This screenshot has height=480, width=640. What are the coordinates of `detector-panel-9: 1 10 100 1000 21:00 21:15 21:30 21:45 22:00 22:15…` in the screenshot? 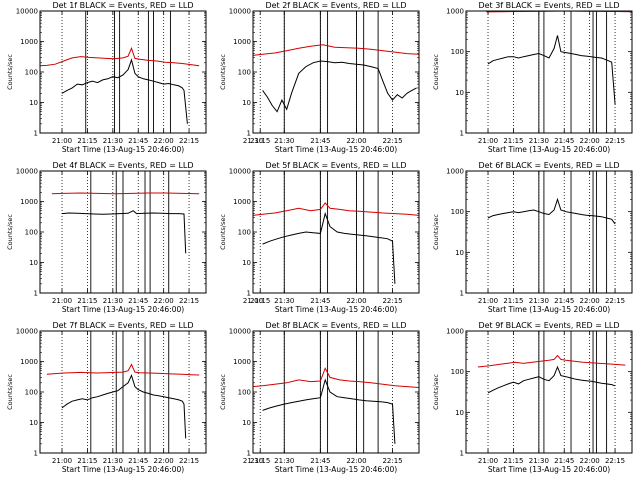 It's located at (532, 397).